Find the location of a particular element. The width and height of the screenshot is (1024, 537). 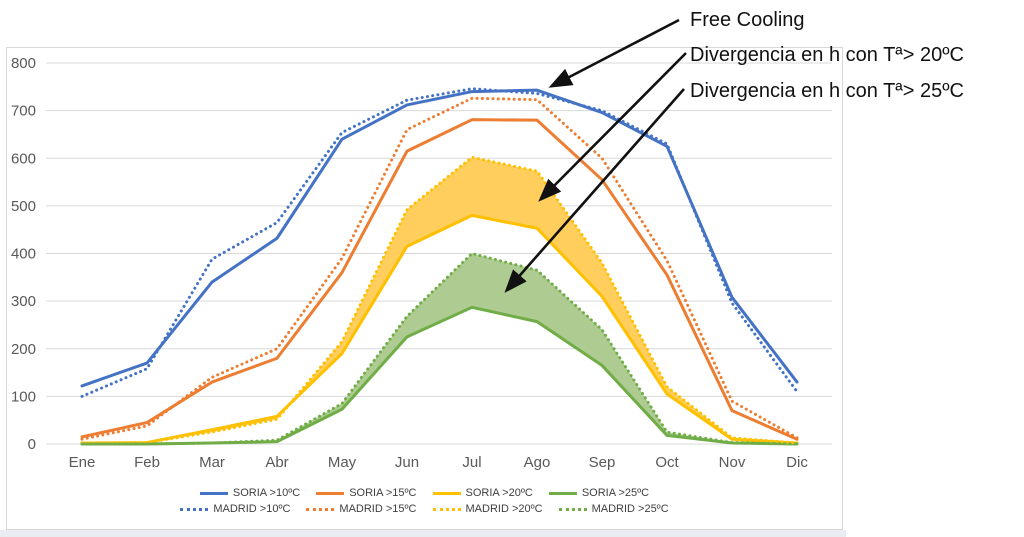

legend-item: MADRID >25ºC is located at coordinates (613, 509).